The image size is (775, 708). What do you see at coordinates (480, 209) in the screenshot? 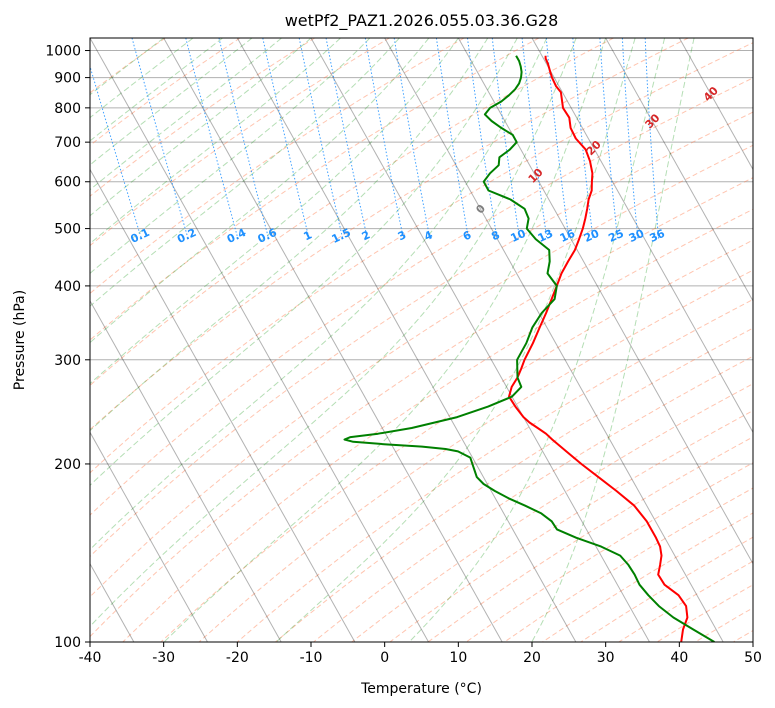
I see `isotherm-label: 0` at bounding box center [480, 209].